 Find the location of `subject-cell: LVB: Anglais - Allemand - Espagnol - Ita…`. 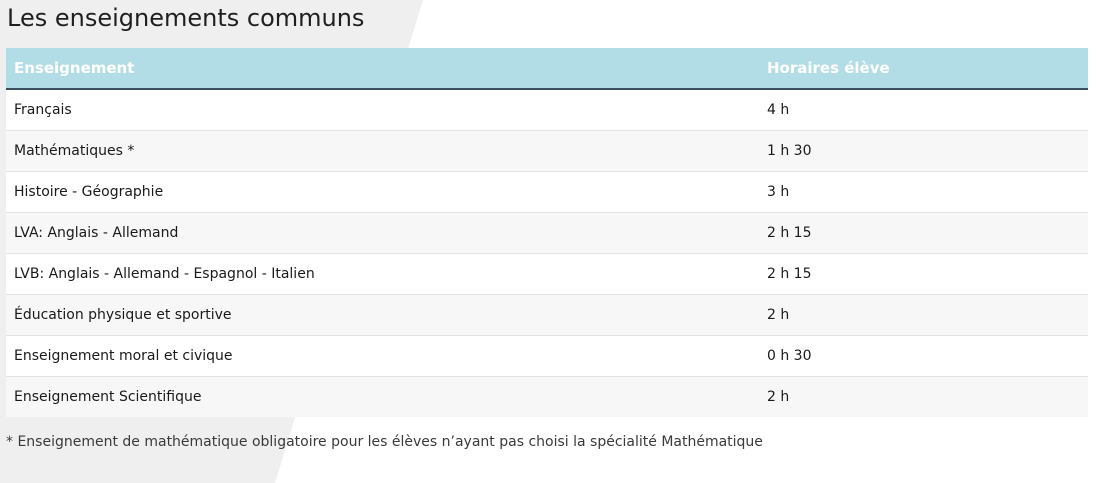

subject-cell: LVB: Anglais - Allemand - Espagnol - Ita… is located at coordinates (382, 273).